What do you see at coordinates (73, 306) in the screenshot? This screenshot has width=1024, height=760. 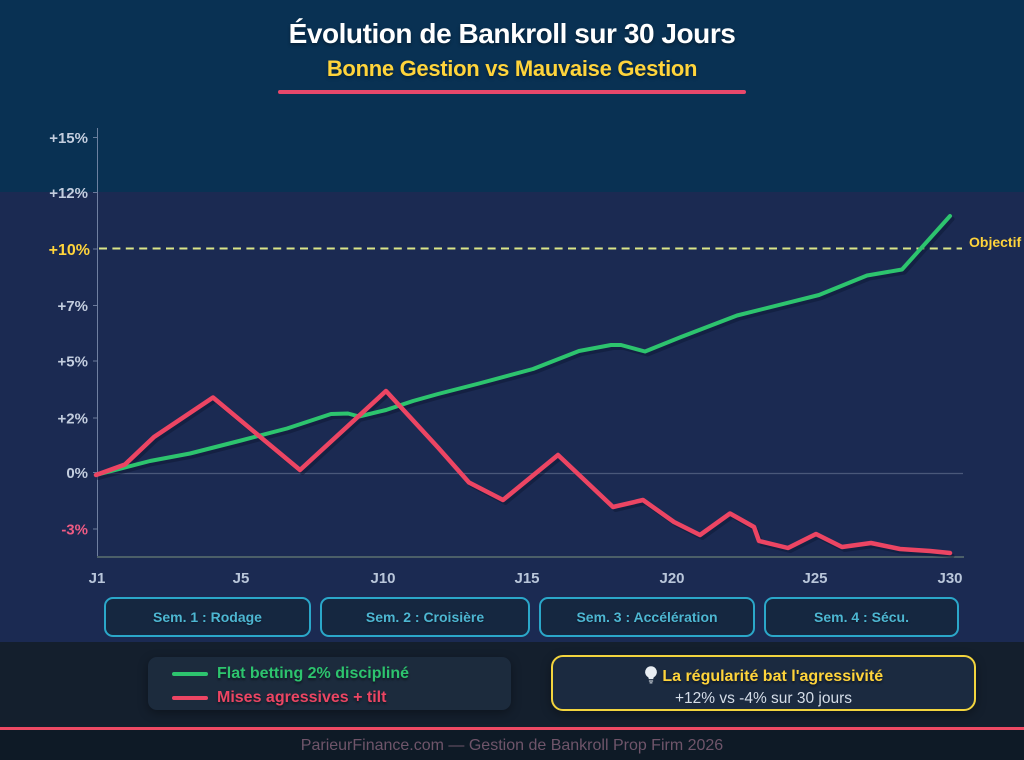 I see `svg-text: +7%` at bounding box center [73, 306].